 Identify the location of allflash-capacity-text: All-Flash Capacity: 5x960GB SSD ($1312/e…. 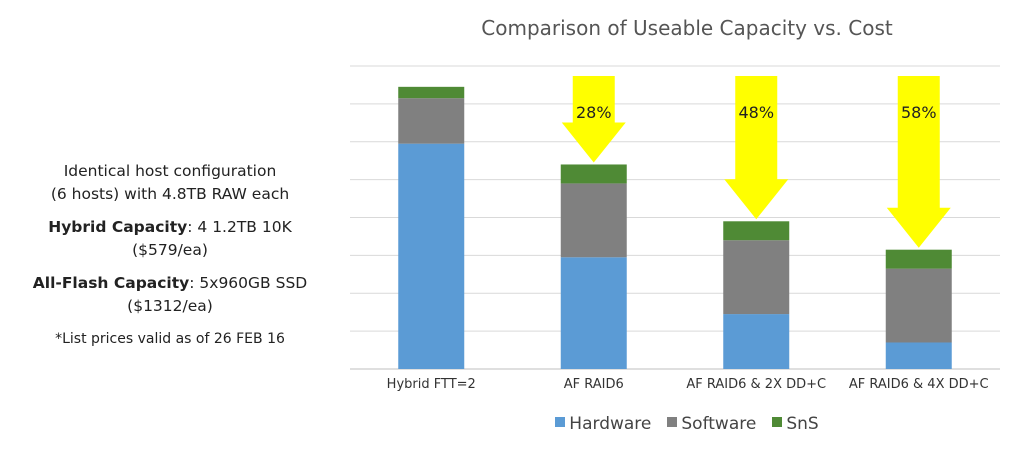
(170, 295).